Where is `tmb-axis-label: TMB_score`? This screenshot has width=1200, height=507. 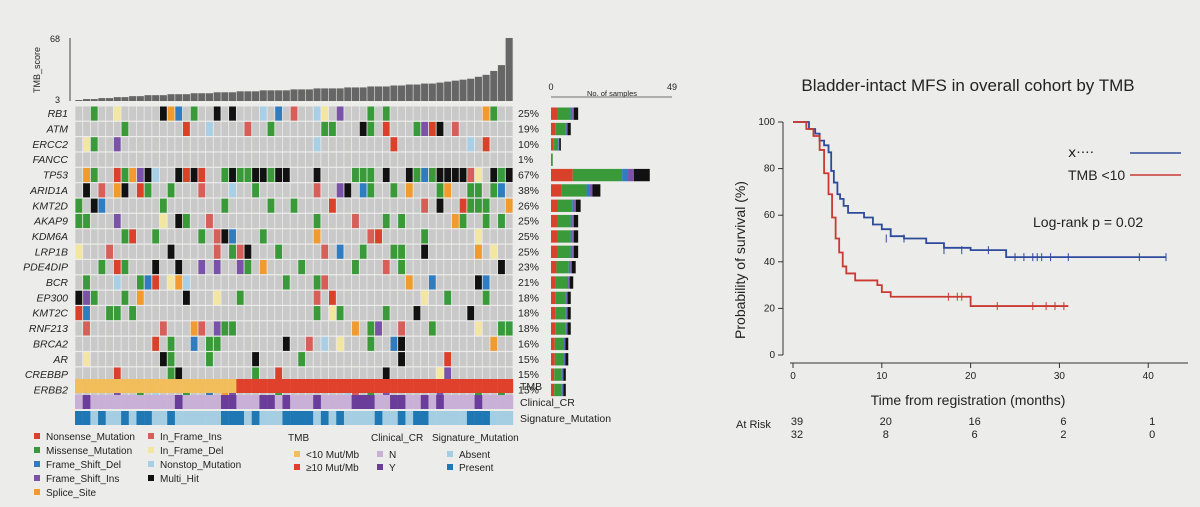
tmb-axis-label: TMB_score is located at coordinates (37, 70).